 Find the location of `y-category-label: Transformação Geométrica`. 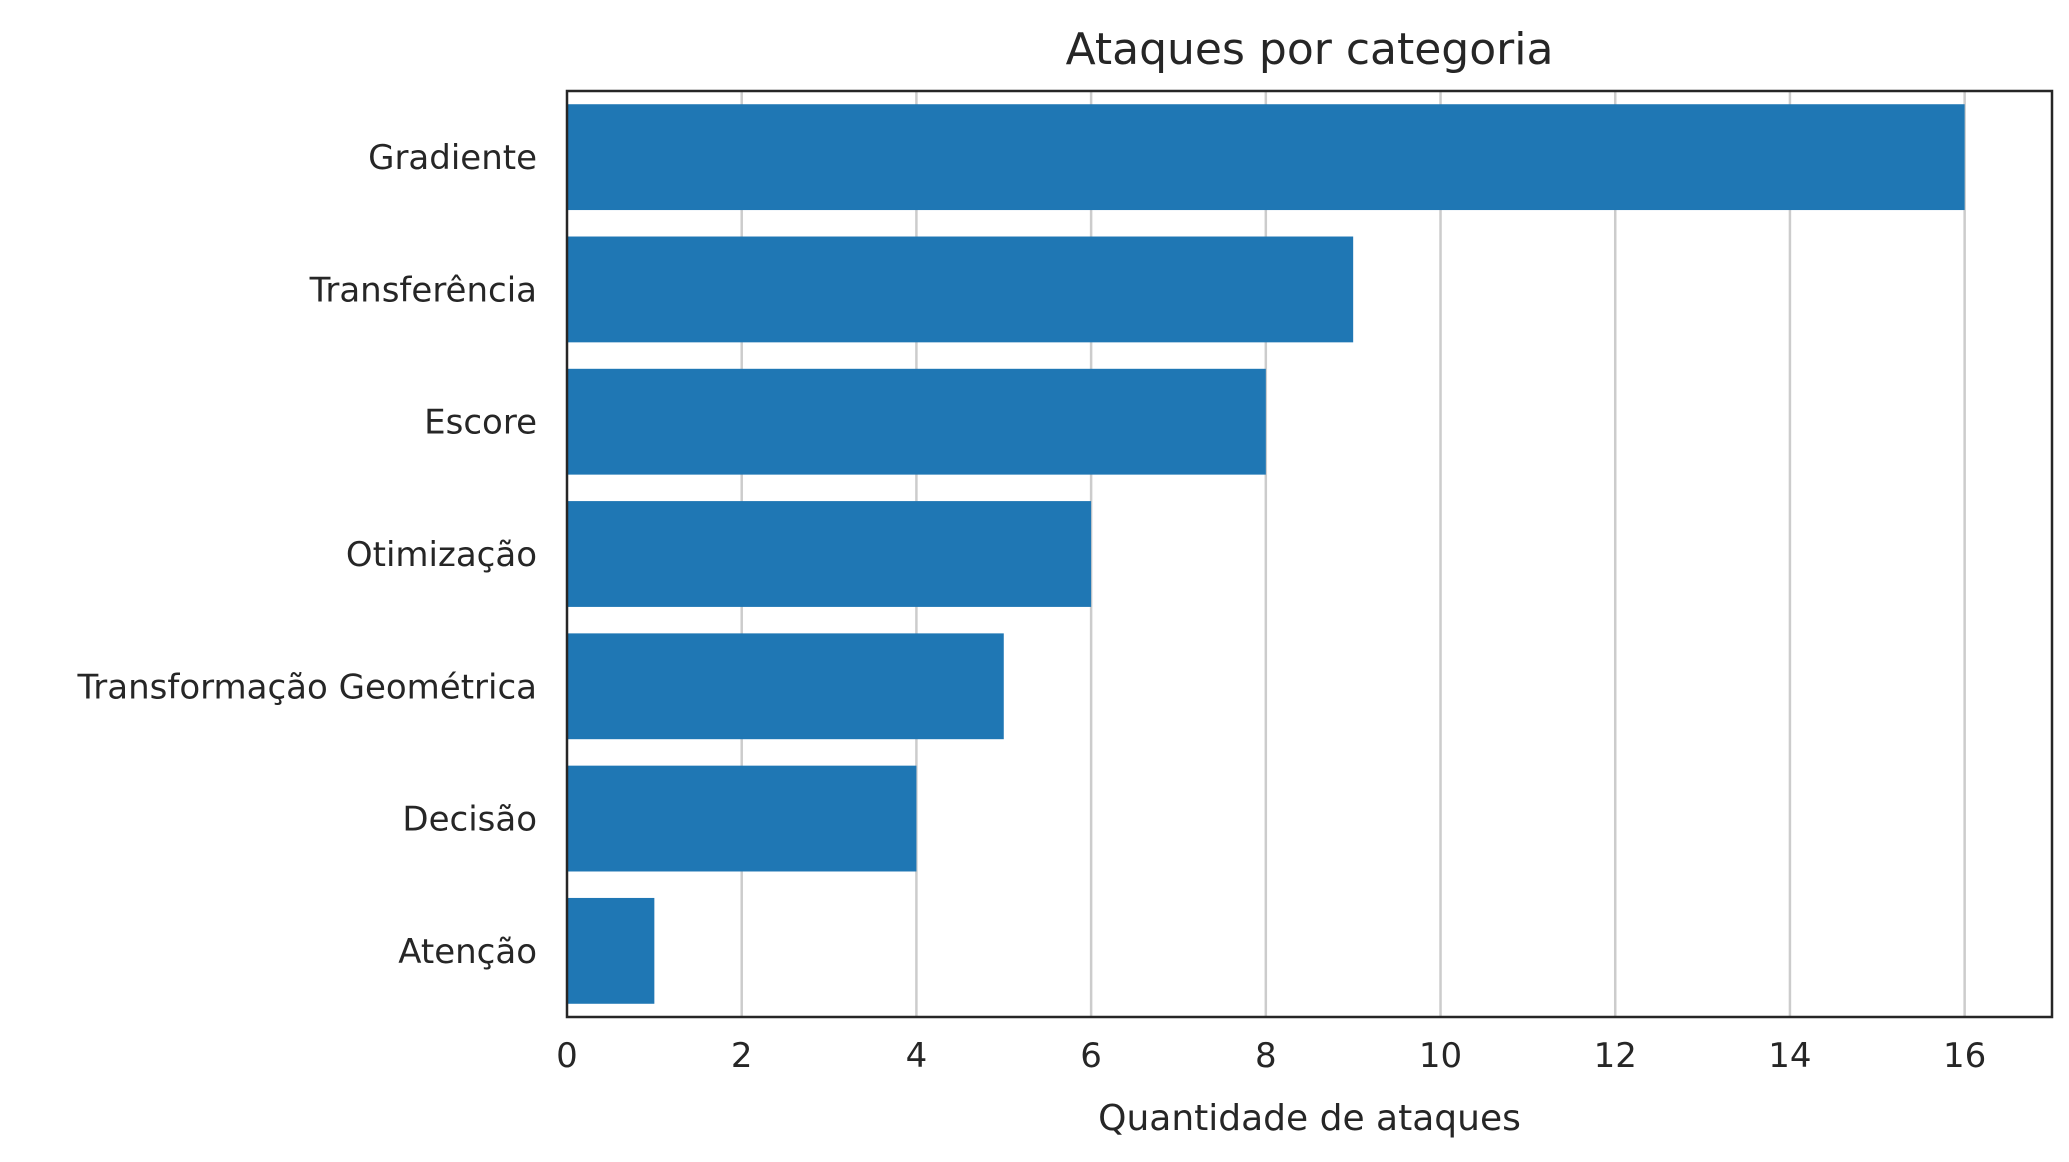

y-category-label: Transformação Geométrica is located at coordinates (307, 687).